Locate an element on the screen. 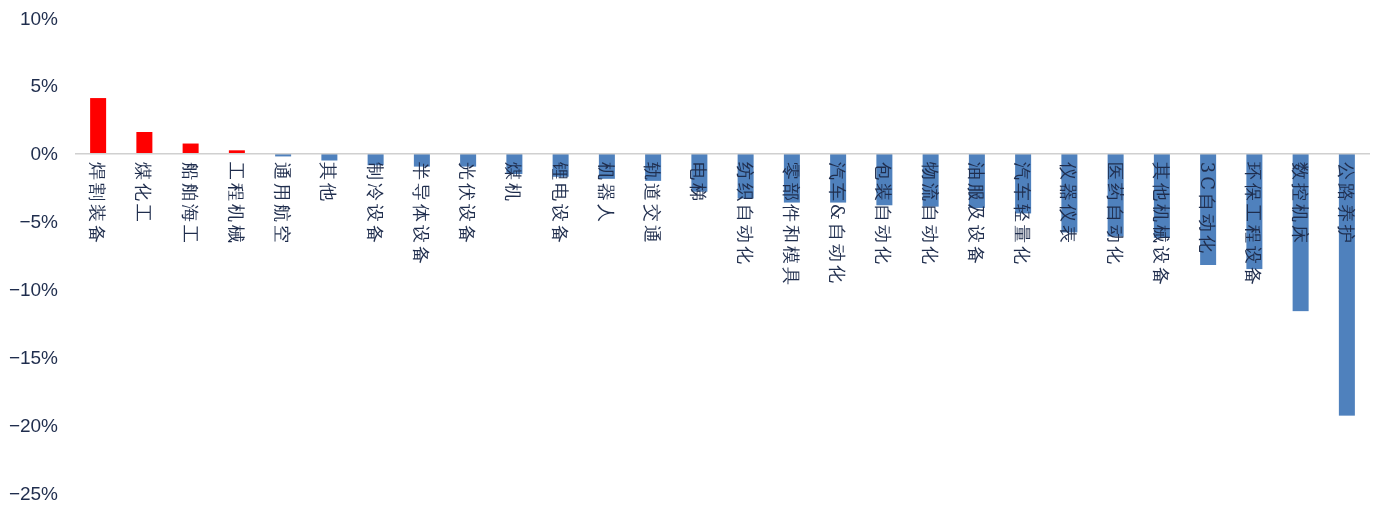  x-tick-label: 煤机 is located at coordinates (514, 182).